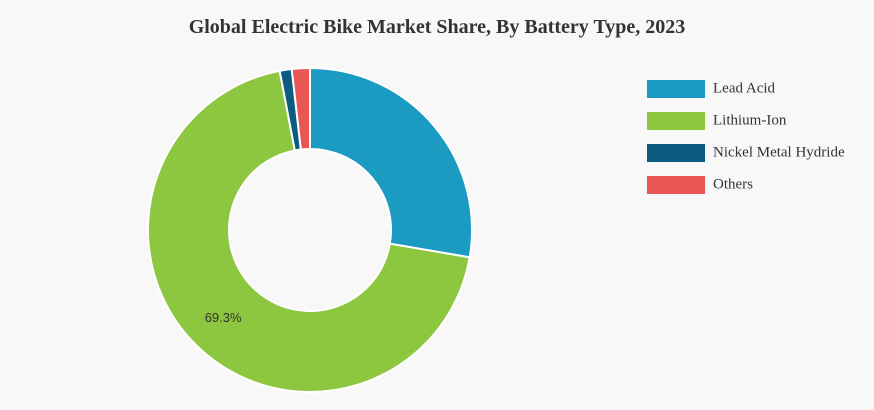 This screenshot has height=410, width=874. I want to click on legend-label: Lead Acid, so click(744, 88).